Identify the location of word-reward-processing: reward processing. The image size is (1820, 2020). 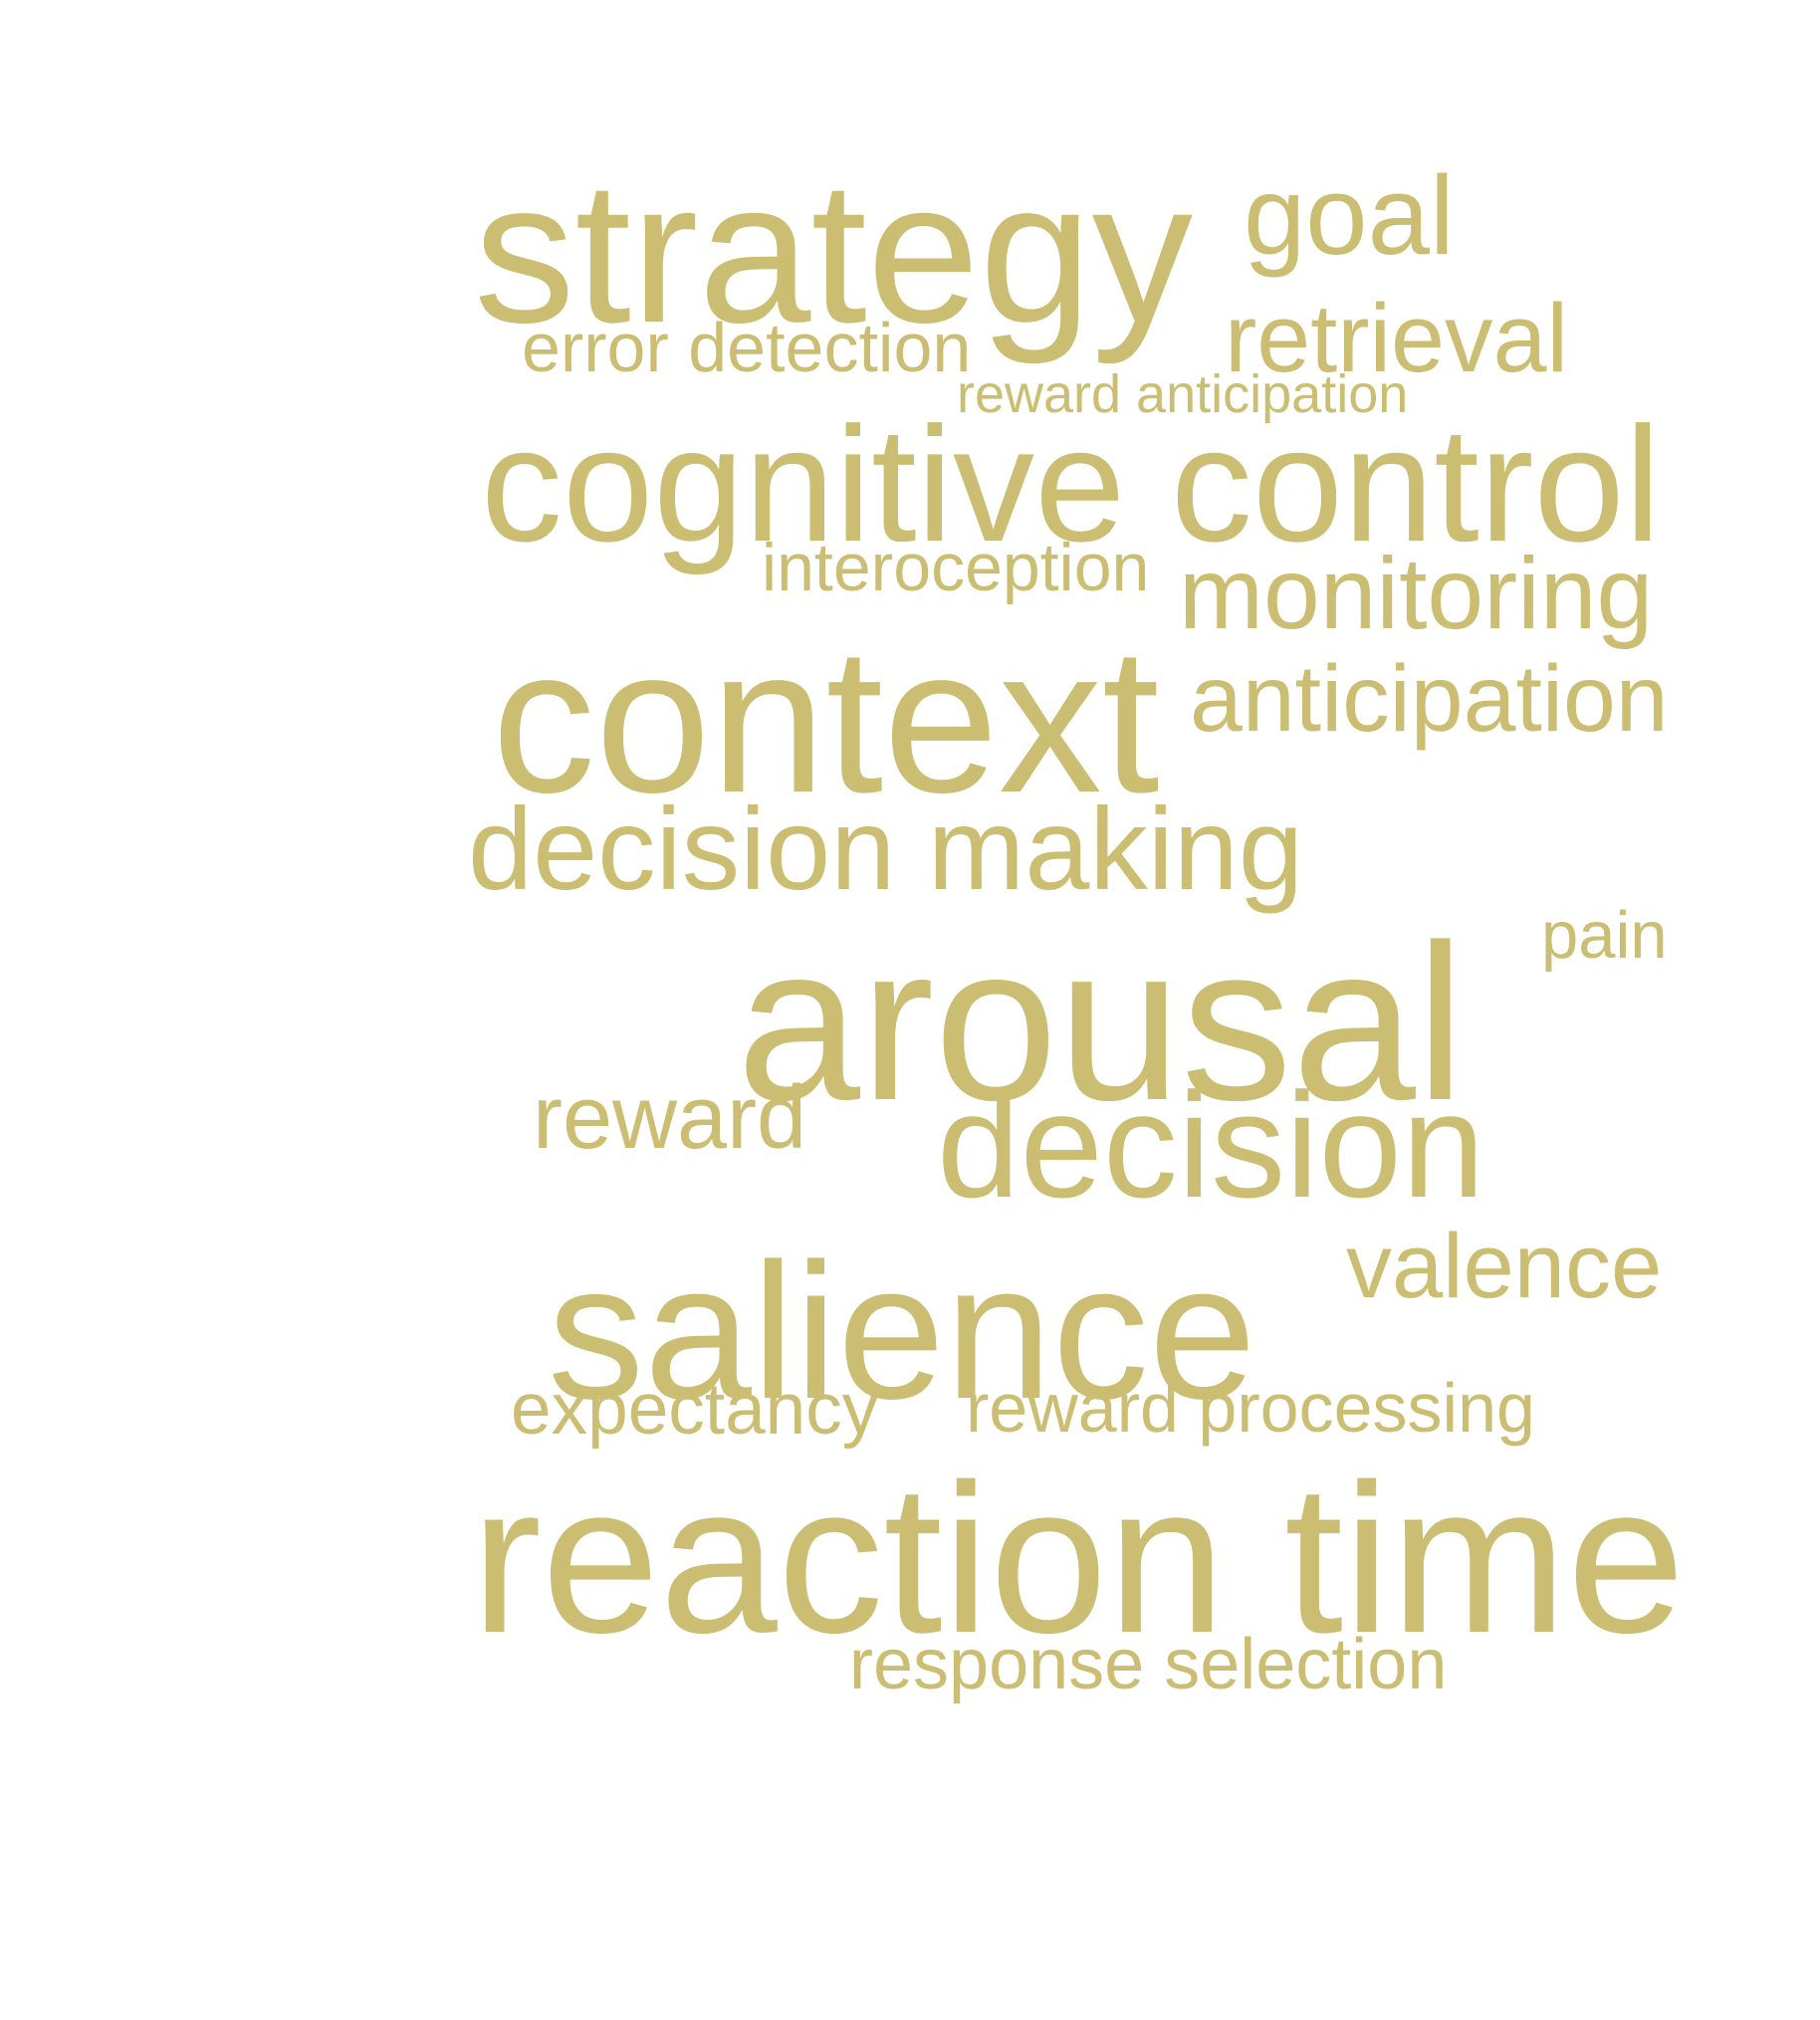
(1250, 1408).